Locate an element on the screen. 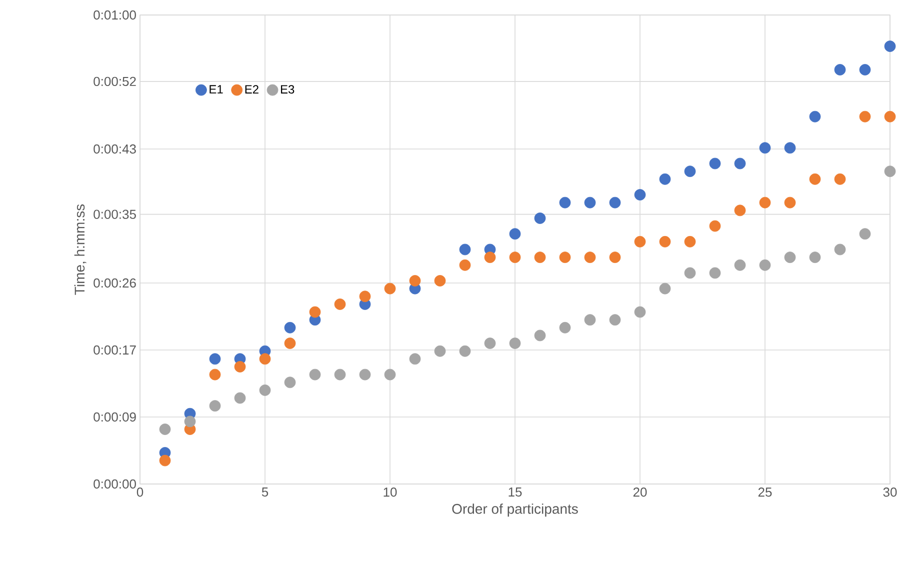 The image size is (906, 571). y-axis-title: Time, h:mm:ss is located at coordinates (80, 249).